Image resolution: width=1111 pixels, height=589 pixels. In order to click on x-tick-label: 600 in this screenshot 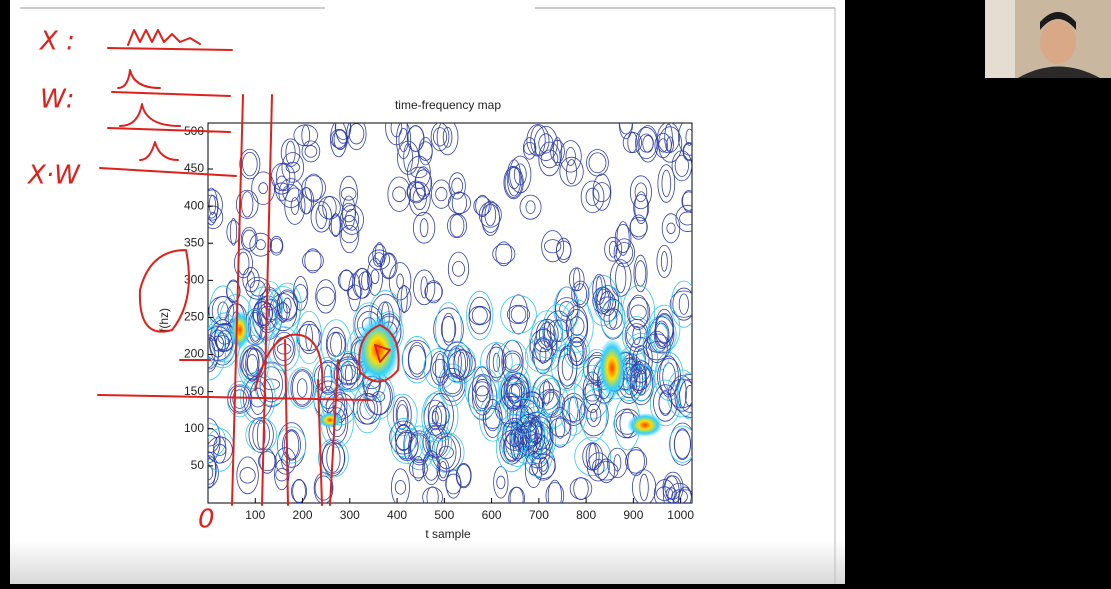, I will do `click(492, 515)`.